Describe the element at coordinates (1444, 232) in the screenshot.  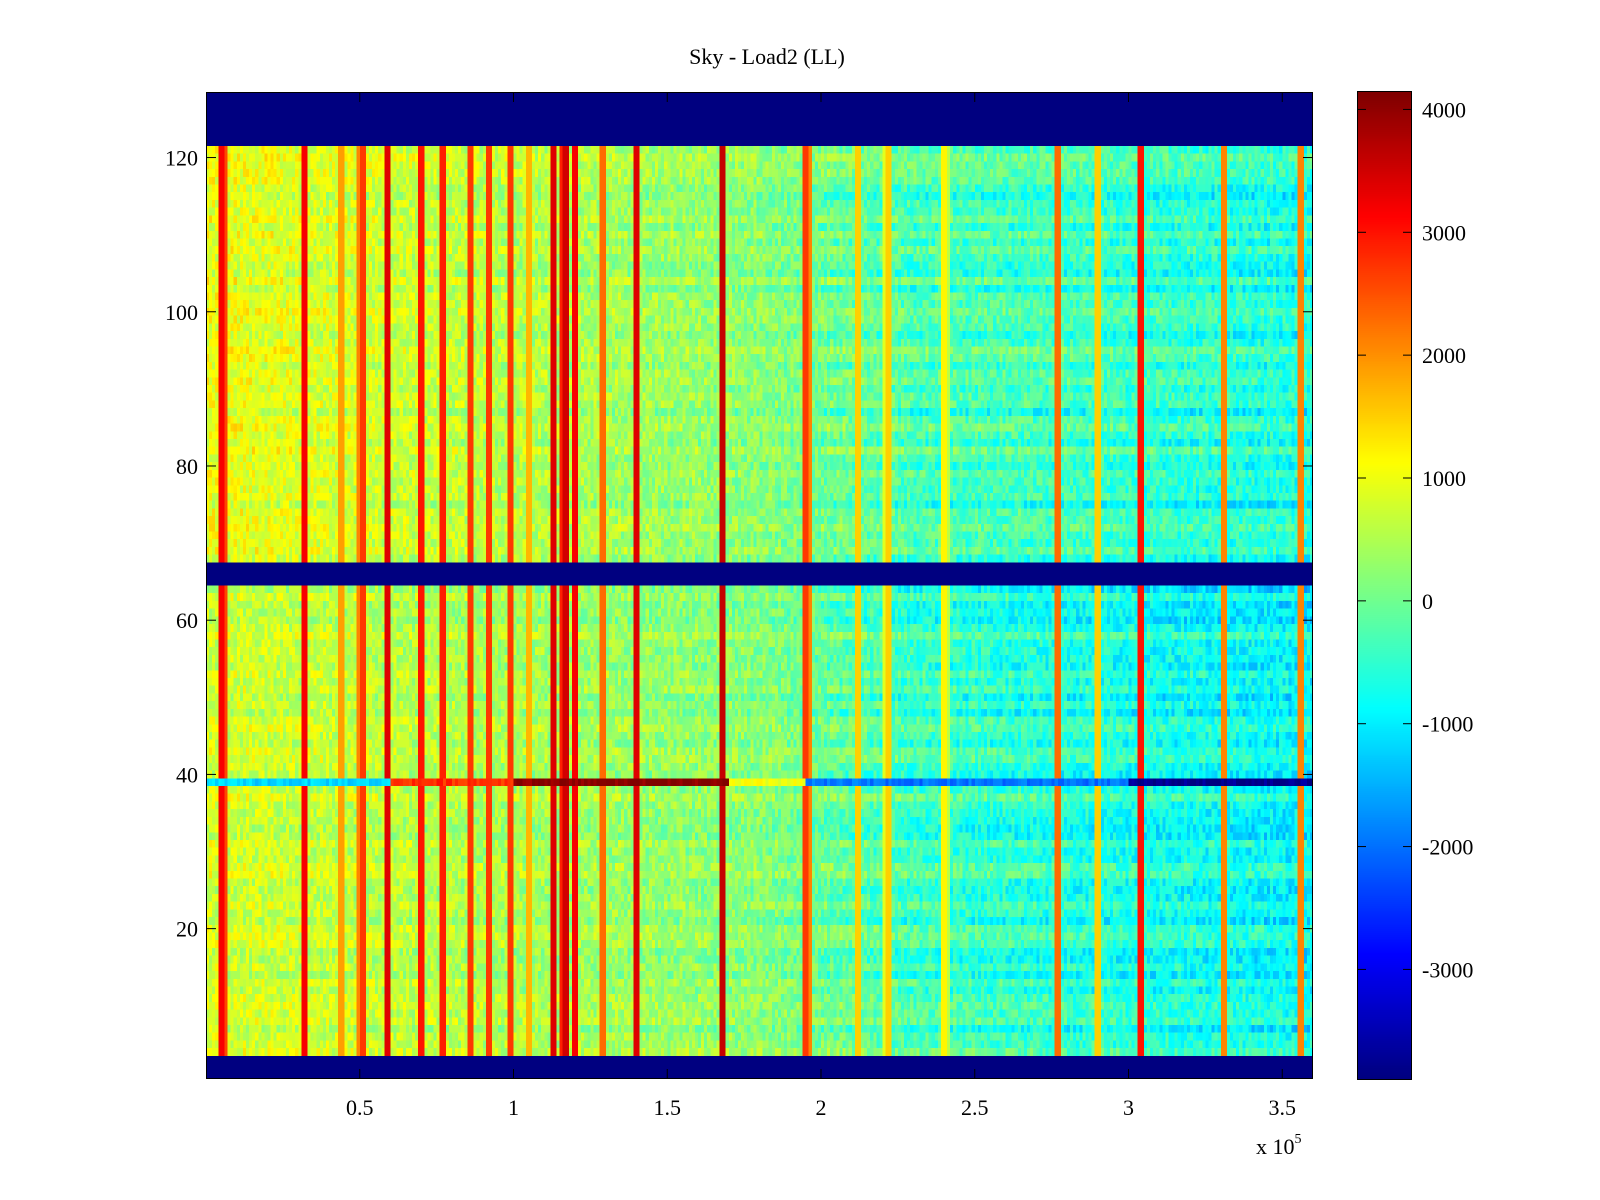
I see `colorbar-tick-label: 3000` at that location.